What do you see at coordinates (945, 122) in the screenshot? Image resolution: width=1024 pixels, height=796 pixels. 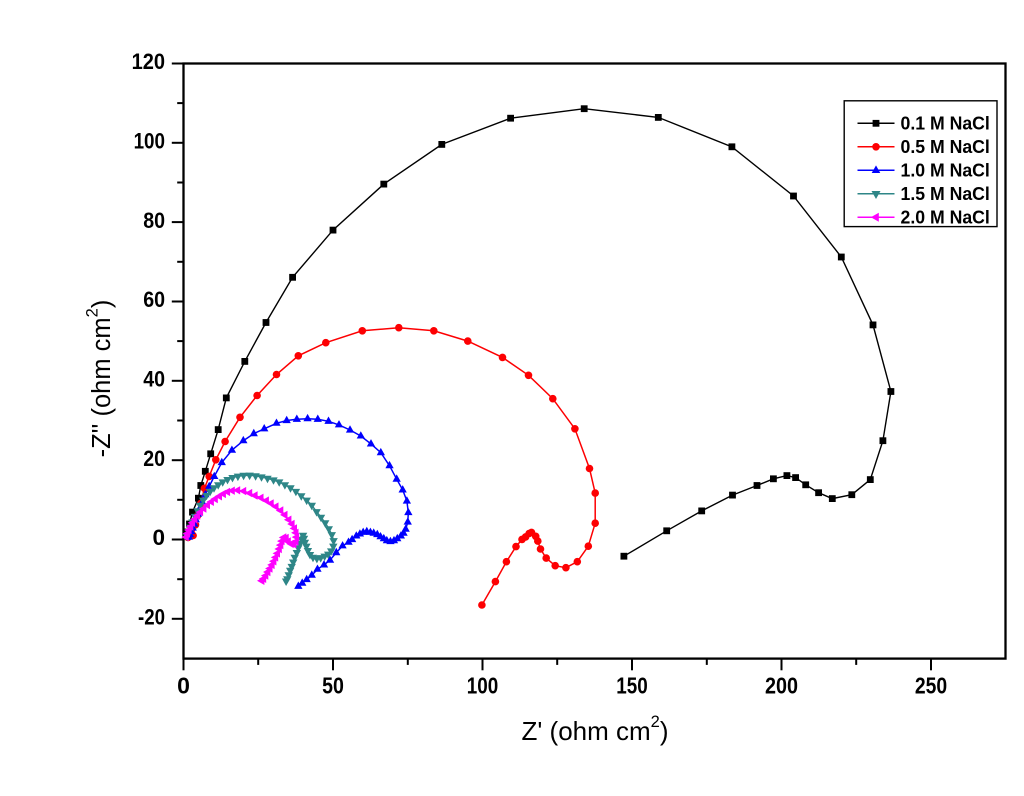 I see `svg-text: 0.1 M NaCl` at bounding box center [945, 122].